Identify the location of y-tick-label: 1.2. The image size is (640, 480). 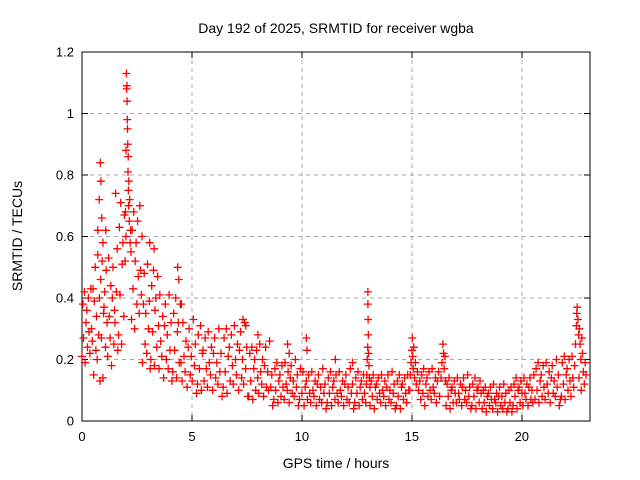
(65, 52).